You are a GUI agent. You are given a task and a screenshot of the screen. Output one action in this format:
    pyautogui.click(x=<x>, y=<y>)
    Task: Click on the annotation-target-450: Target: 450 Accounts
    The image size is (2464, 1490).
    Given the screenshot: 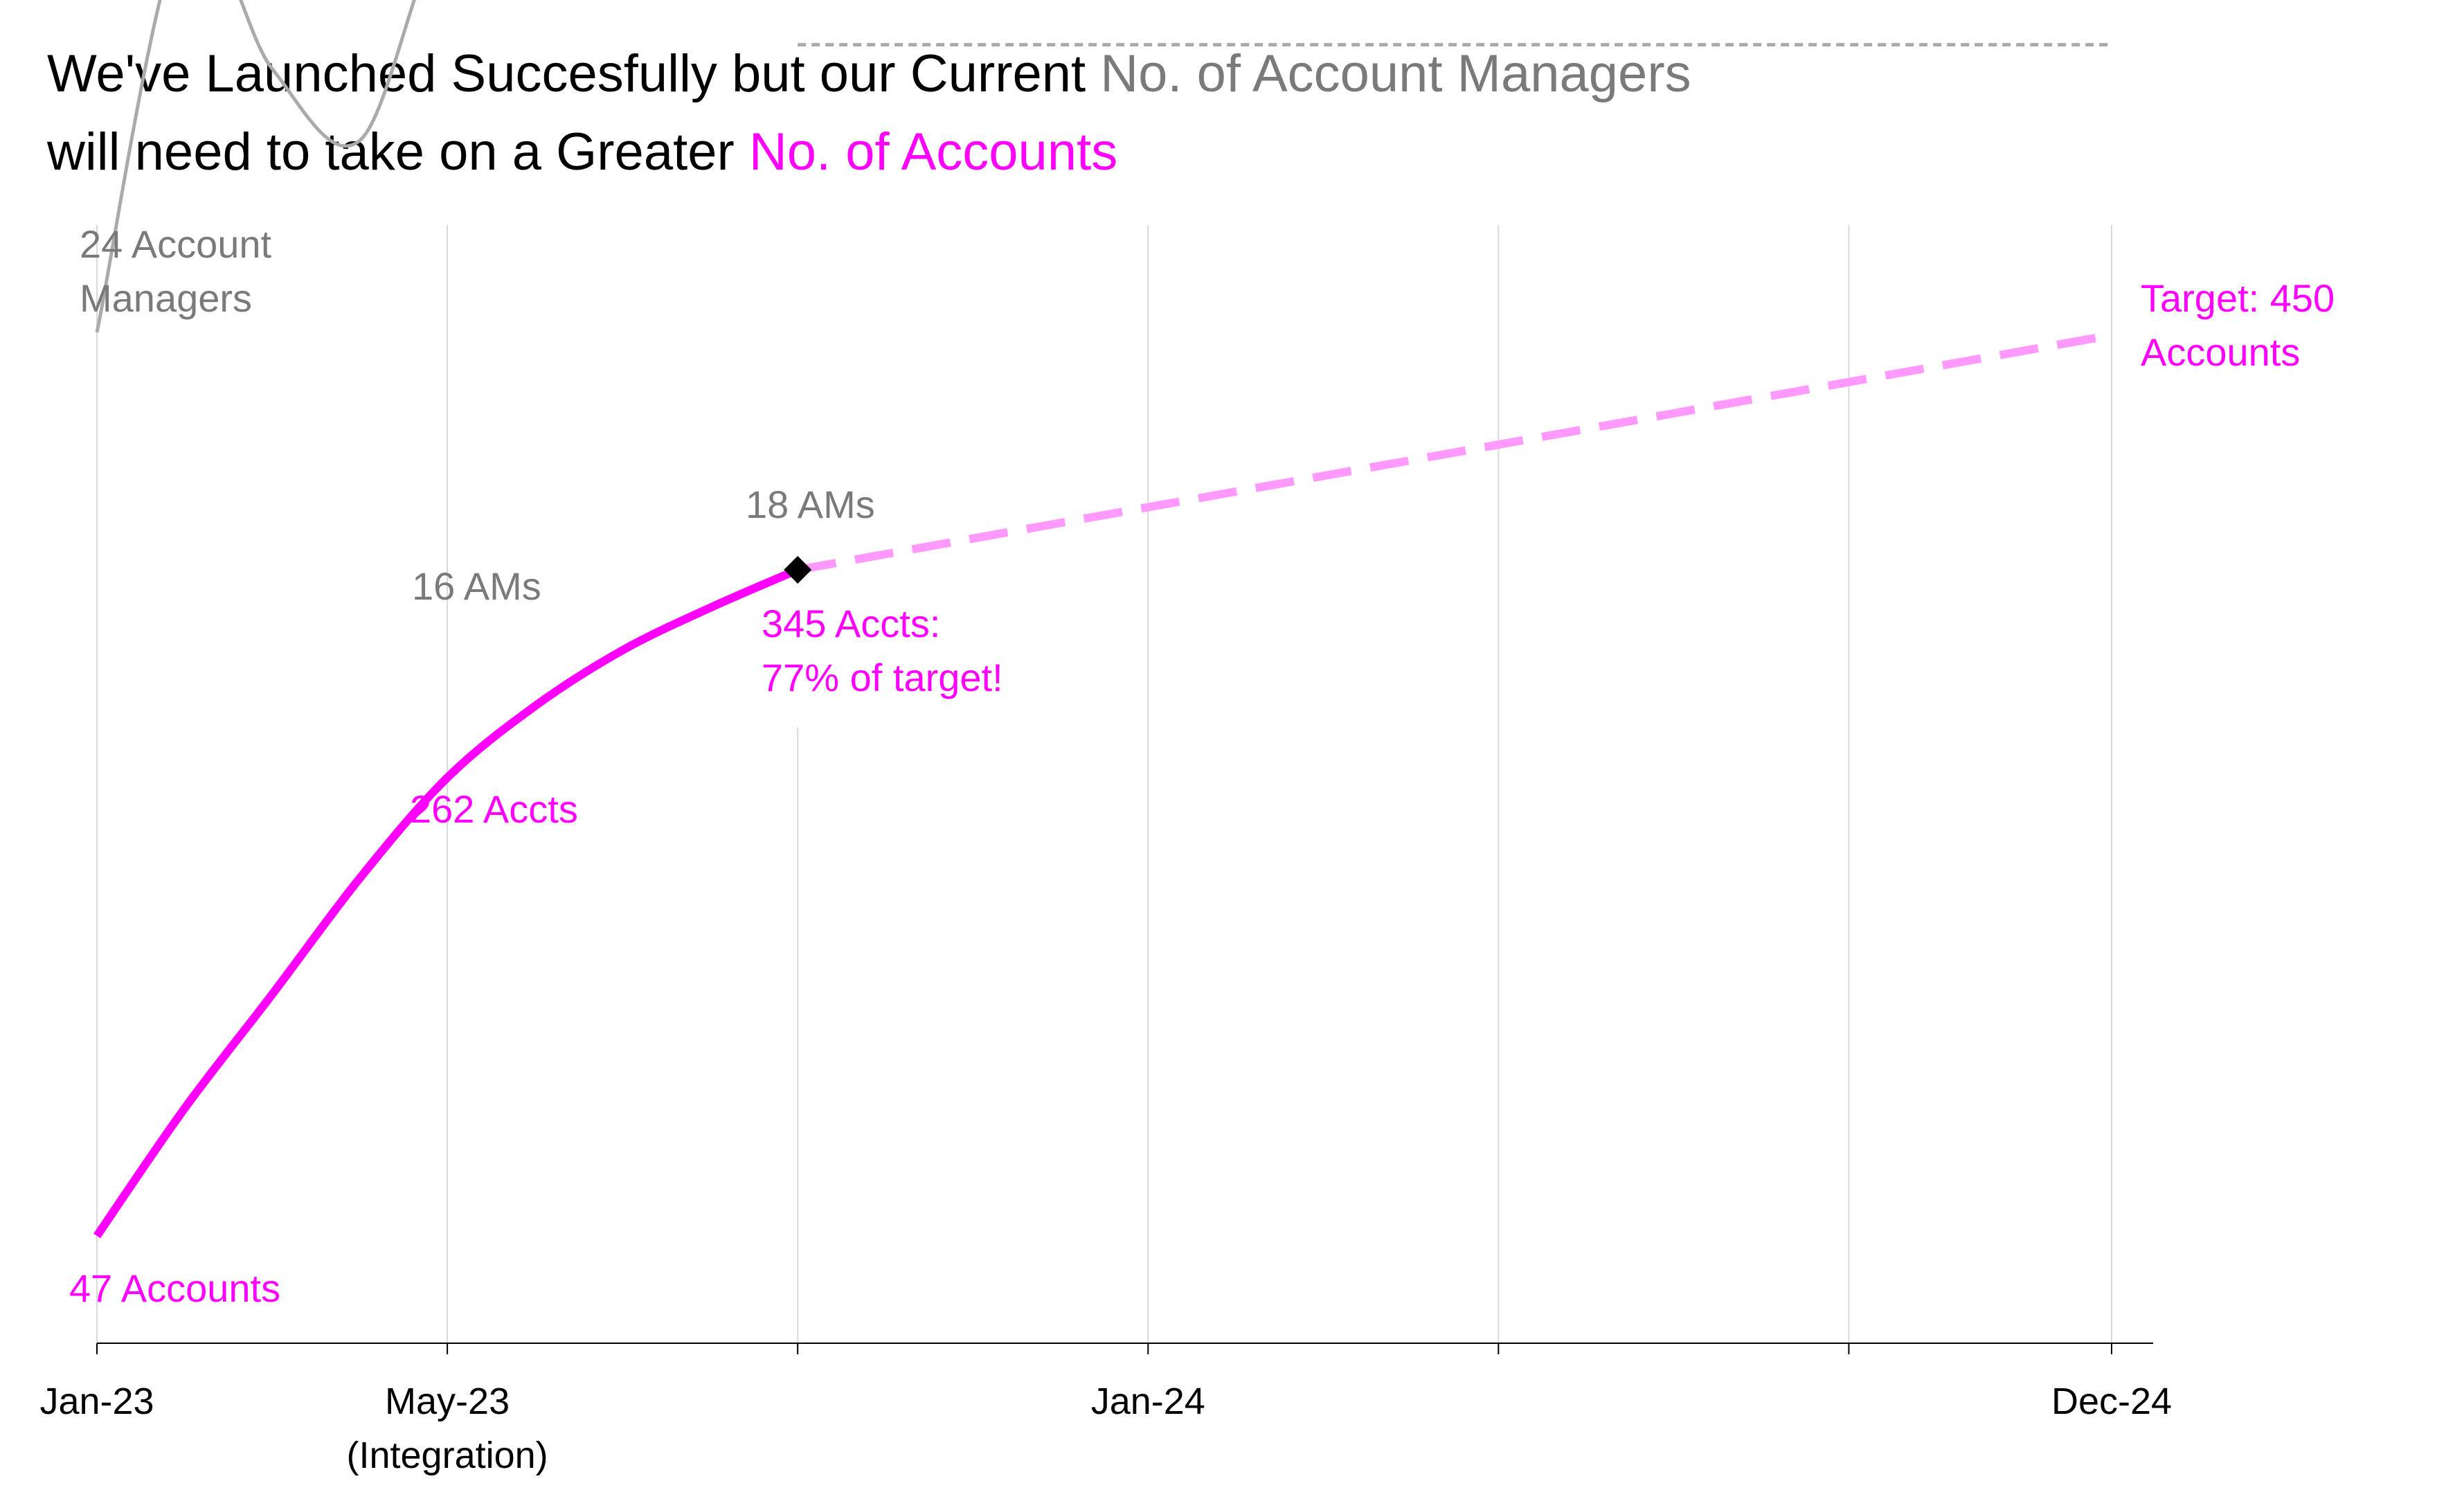 What is the action you would take?
    pyautogui.click(x=2238, y=325)
    